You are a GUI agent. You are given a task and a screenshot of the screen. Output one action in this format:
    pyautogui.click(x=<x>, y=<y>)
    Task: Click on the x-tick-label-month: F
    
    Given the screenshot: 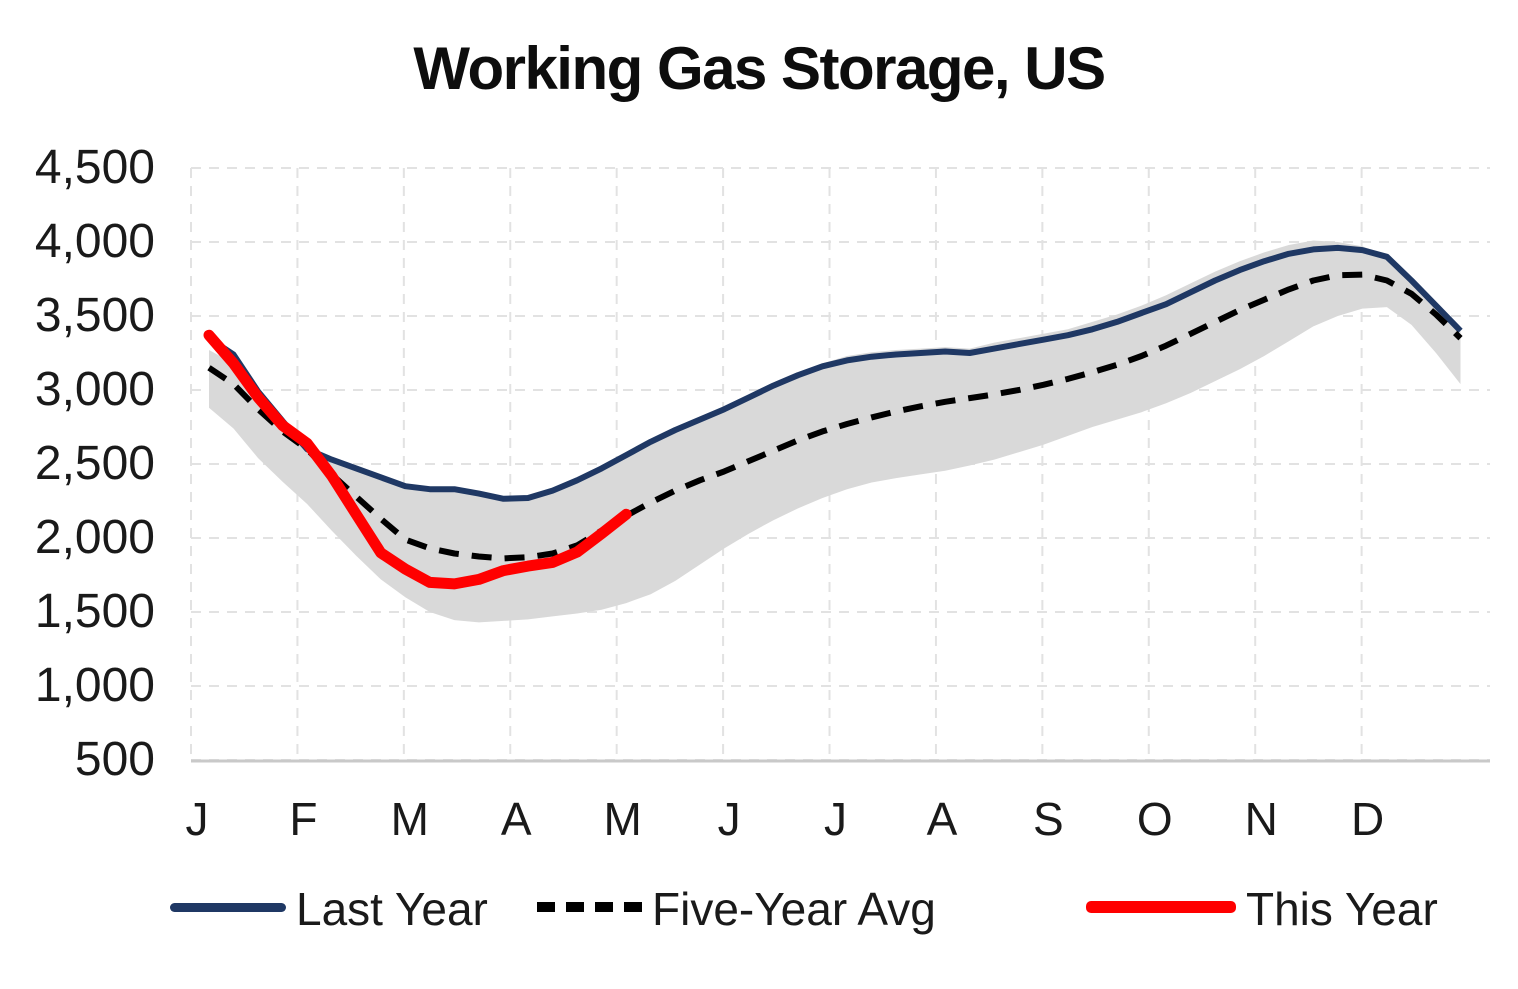 What is the action you would take?
    pyautogui.click(x=303, y=819)
    